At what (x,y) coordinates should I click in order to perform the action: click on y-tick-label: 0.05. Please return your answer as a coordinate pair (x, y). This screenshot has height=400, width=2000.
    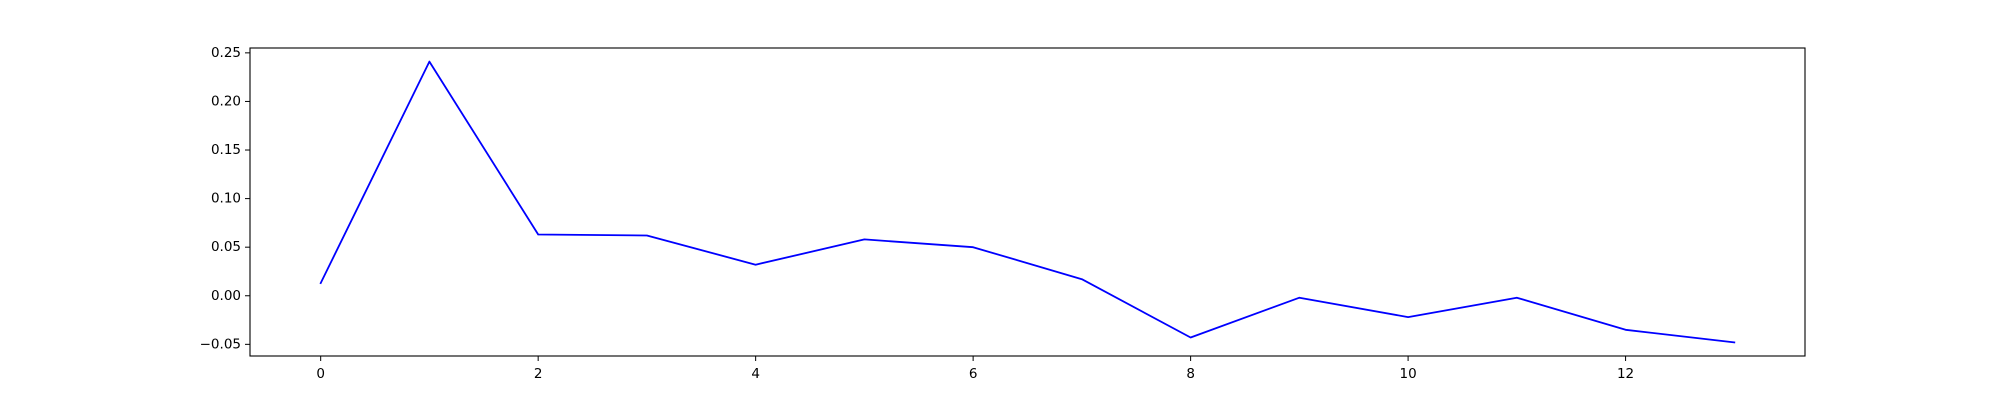
    Looking at the image, I should click on (226, 247).